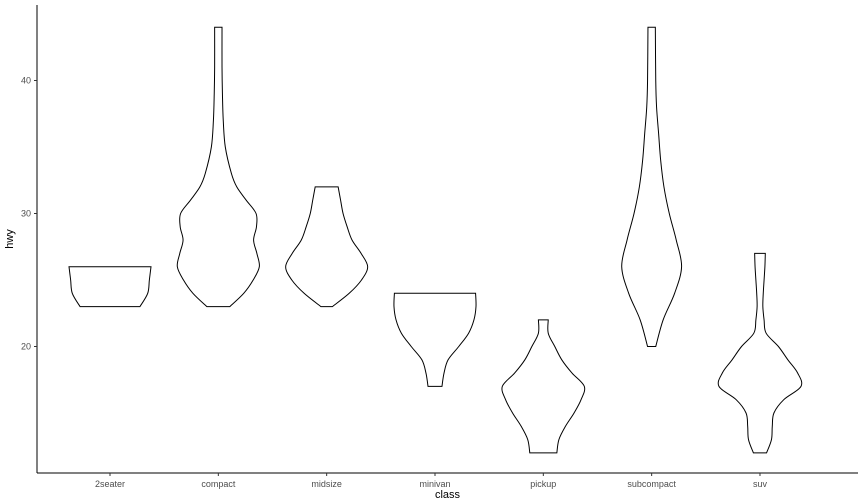 This screenshot has width=864, height=504. I want to click on x-tick-label-subcompact: subcompact, so click(651, 484).